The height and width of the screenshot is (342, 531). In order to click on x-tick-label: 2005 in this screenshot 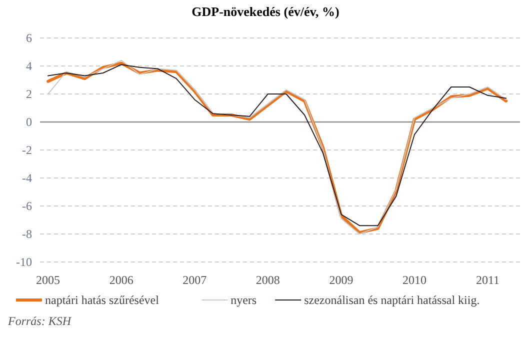, I will do `click(48, 280)`.